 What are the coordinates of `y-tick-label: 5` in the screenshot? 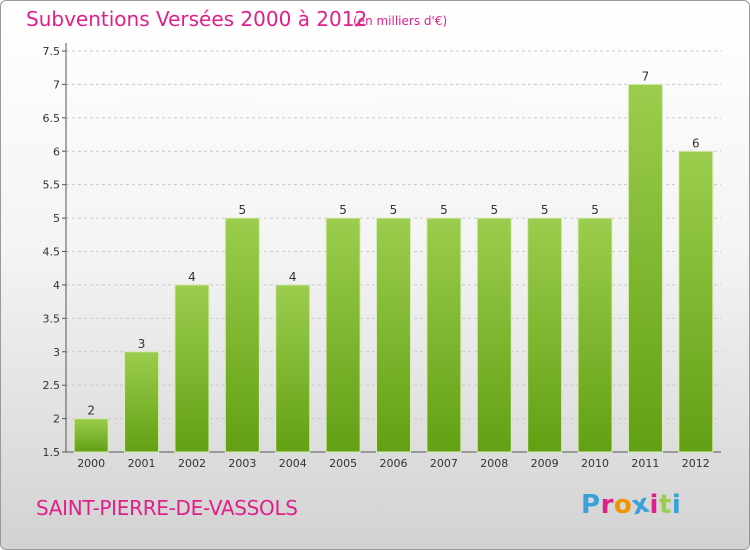 It's located at (56, 218).